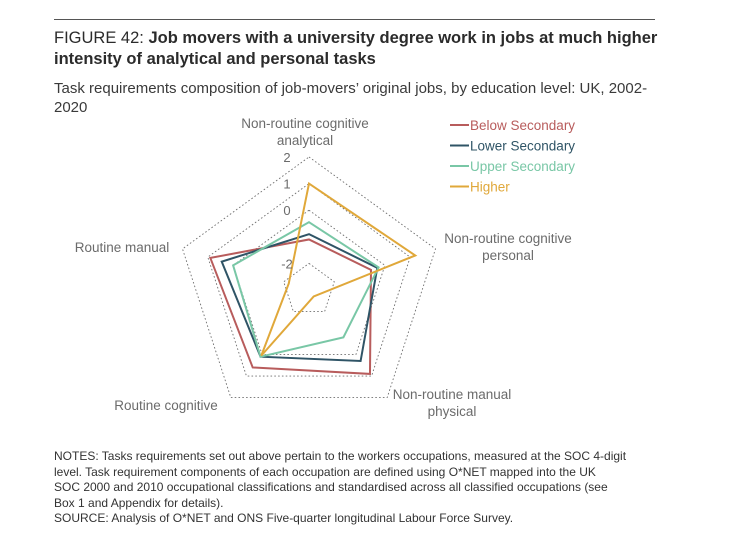 This screenshot has width=736, height=551. I want to click on legend-label: Upper Secondary, so click(522, 166).